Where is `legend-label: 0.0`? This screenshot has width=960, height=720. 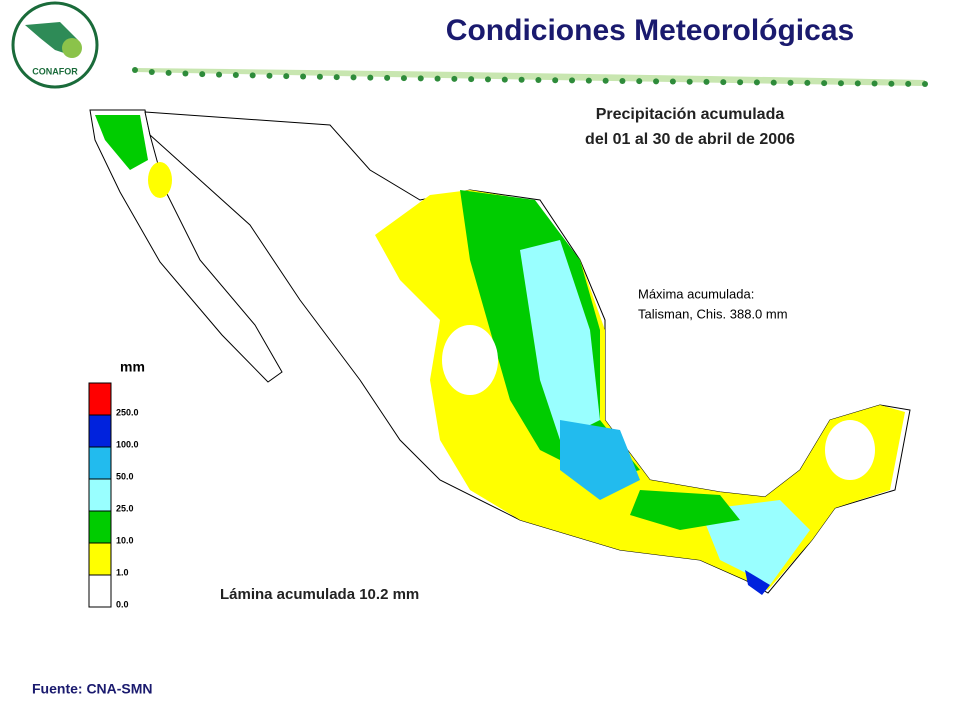
legend-label: 0.0 is located at coordinates (122, 604).